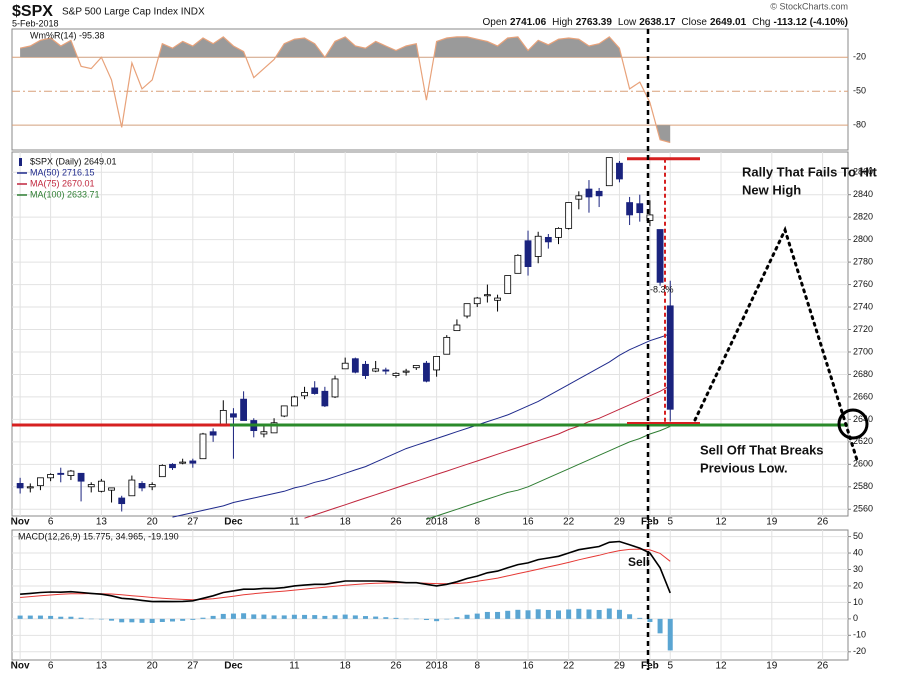 The width and height of the screenshot is (900, 673). Describe the element at coordinates (620, 666) in the screenshot. I see `x-tick-label: 29` at that location.